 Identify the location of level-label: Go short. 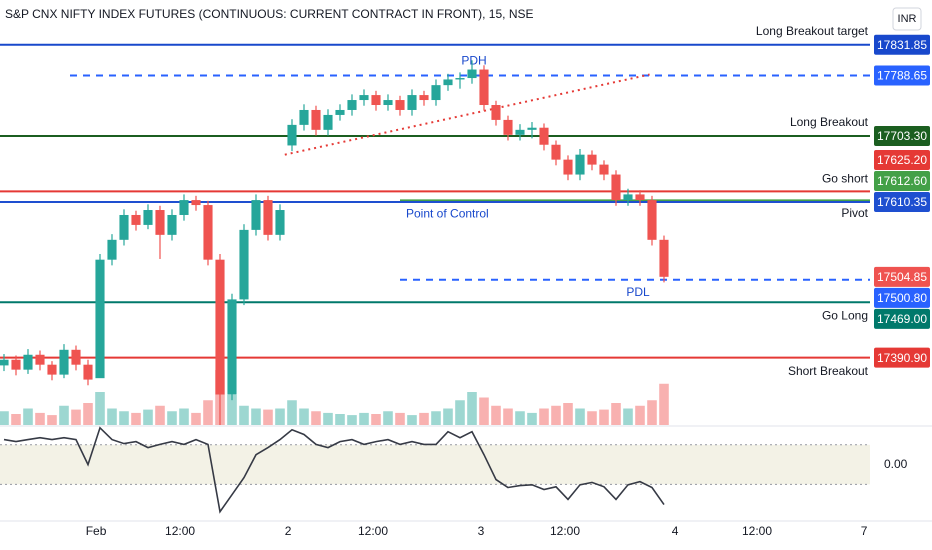
(845, 179).